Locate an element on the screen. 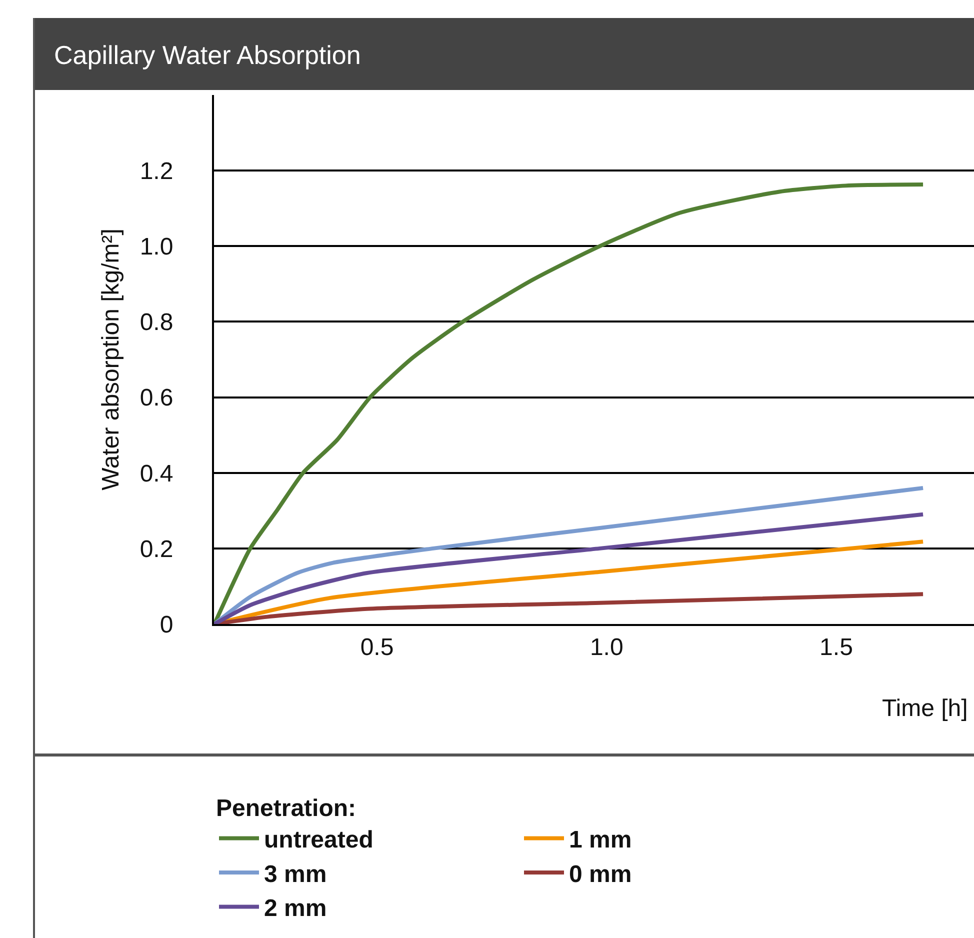  x-axis-title: Time [h] is located at coordinates (925, 708).